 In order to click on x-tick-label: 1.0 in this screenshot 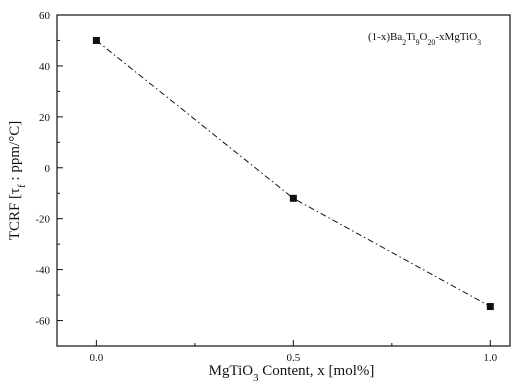, I will do `click(490, 358)`.